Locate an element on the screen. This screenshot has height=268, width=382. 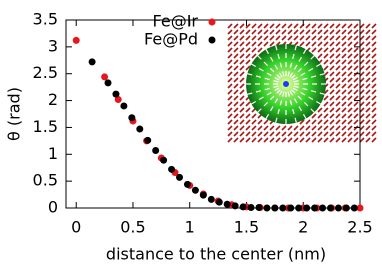
x-tick-label: 0.5 is located at coordinates (132, 227).